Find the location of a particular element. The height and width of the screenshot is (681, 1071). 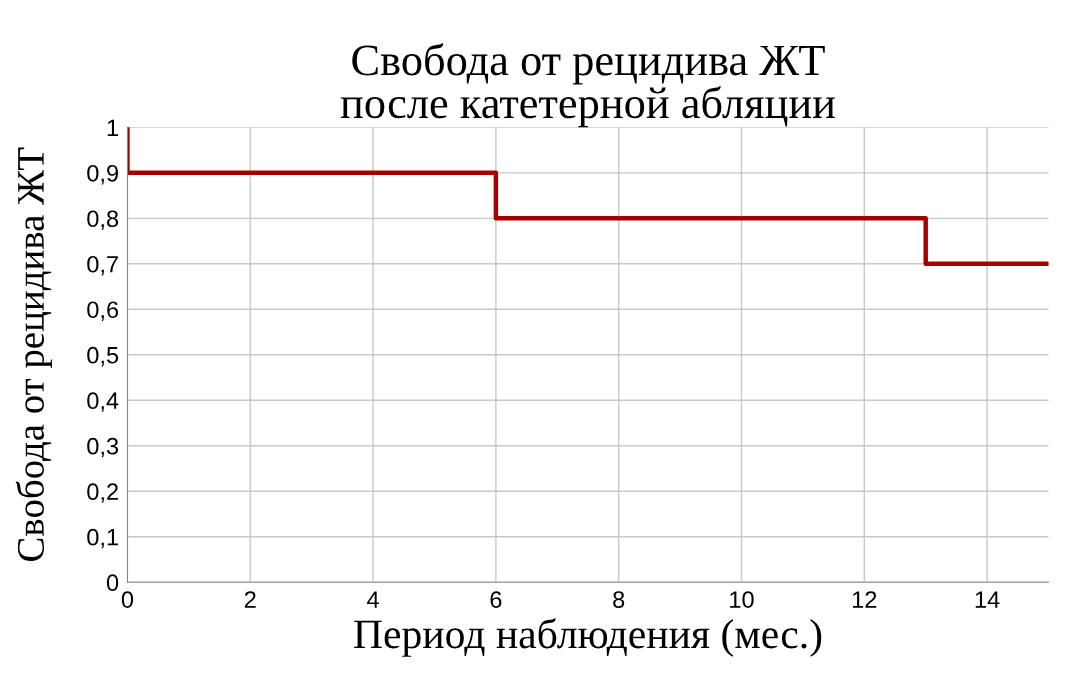

y-tick-label: 0,7 is located at coordinates (102, 265).